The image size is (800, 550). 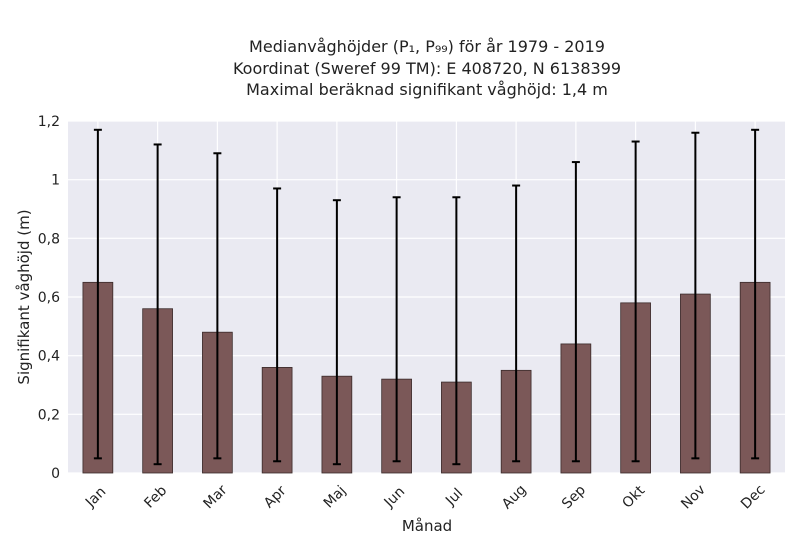 What do you see at coordinates (335, 497) in the screenshot?
I see `x-tick-label: Maj` at bounding box center [335, 497].